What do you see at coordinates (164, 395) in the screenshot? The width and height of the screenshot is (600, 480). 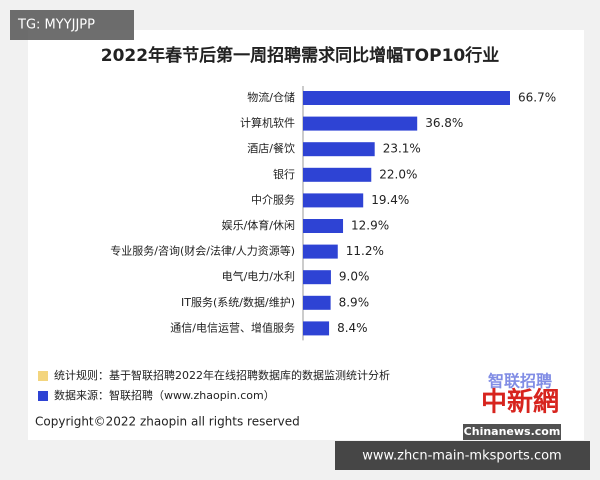 I see `note-text: 数据来源：智联招聘（www.zhaopin.com）` at bounding box center [164, 395].